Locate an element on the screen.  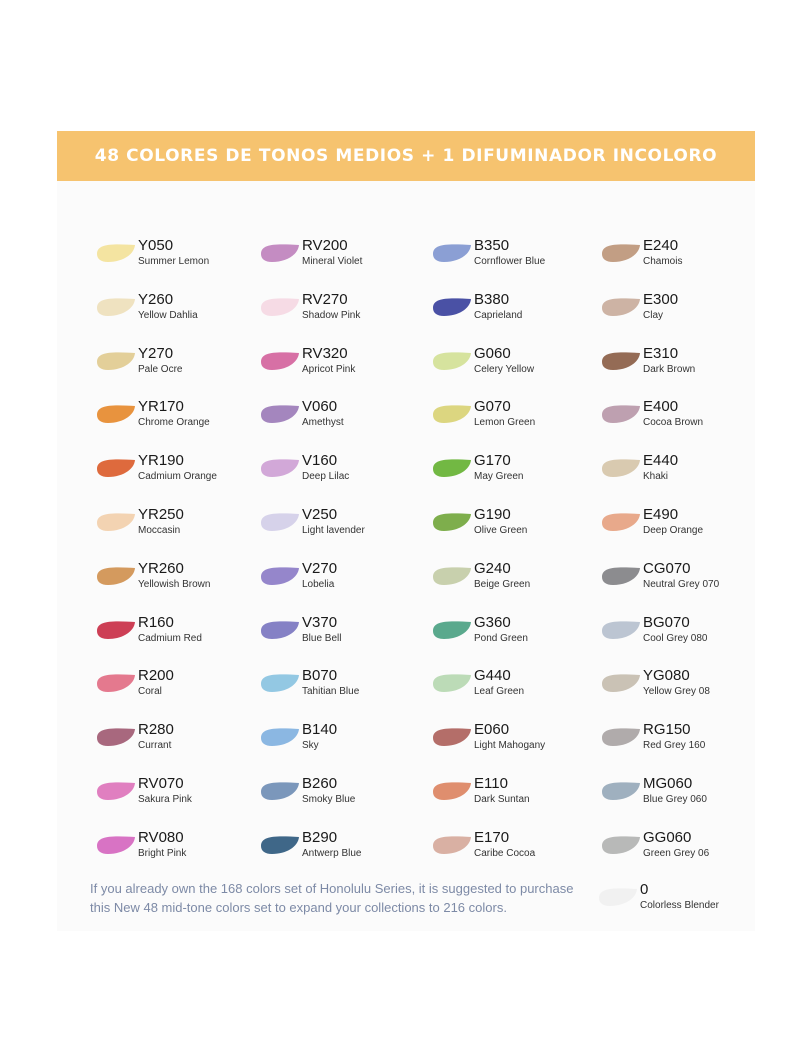
swatch-b350: B350 Cornflower Blue is located at coordinates (510, 257).